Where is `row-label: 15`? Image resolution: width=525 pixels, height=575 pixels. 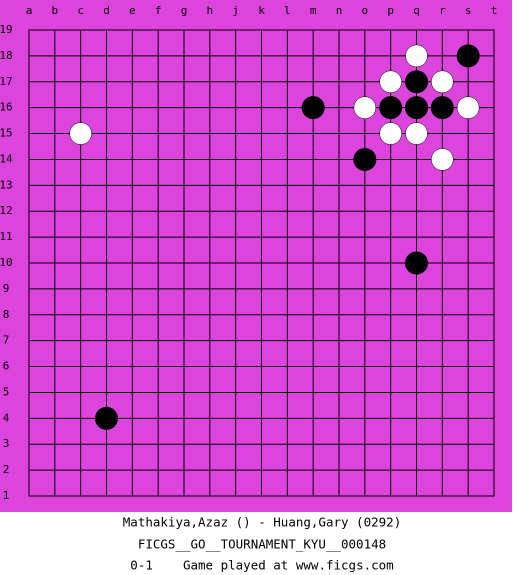
row-label: 15 is located at coordinates (6, 133).